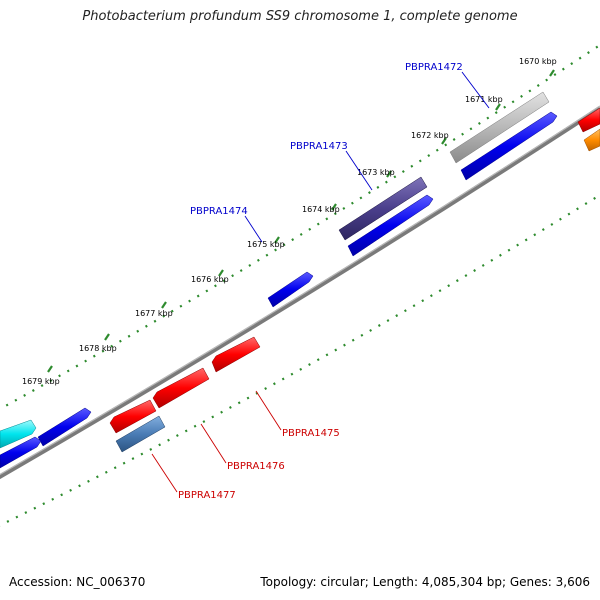 This screenshot has height=600, width=600. What do you see at coordinates (253, 229) in the screenshot?
I see `leader-PBPRA1474` at bounding box center [253, 229].